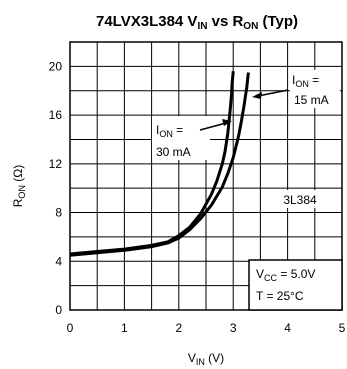  I want to click on y-tick-labels: 0 4 8 12 16 20, so click(56, 188).